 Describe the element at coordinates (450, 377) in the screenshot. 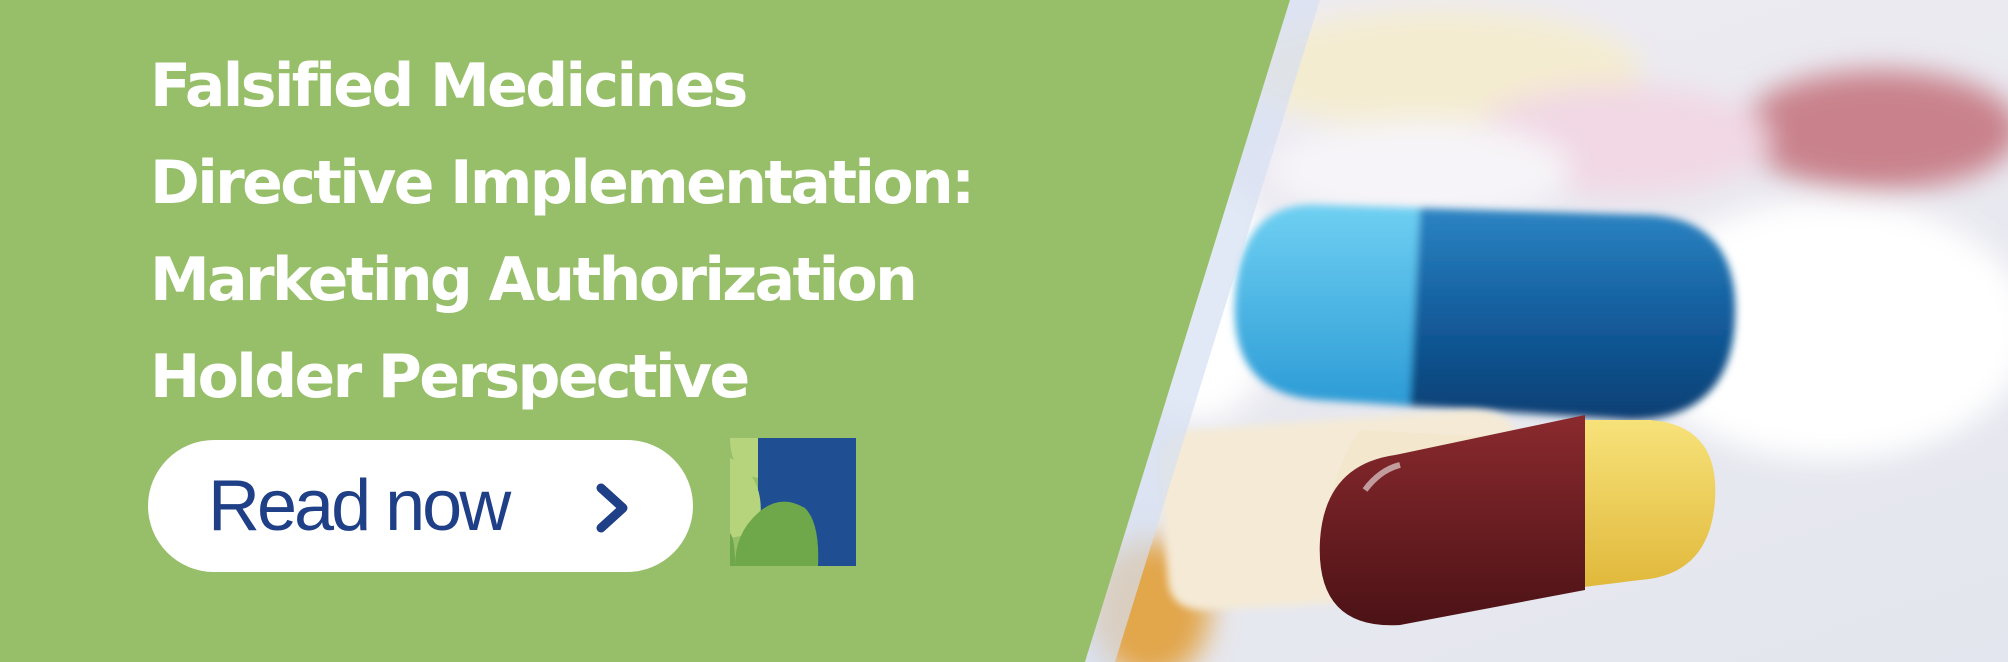

I see `title-line-4: Holder Perspective` at that location.